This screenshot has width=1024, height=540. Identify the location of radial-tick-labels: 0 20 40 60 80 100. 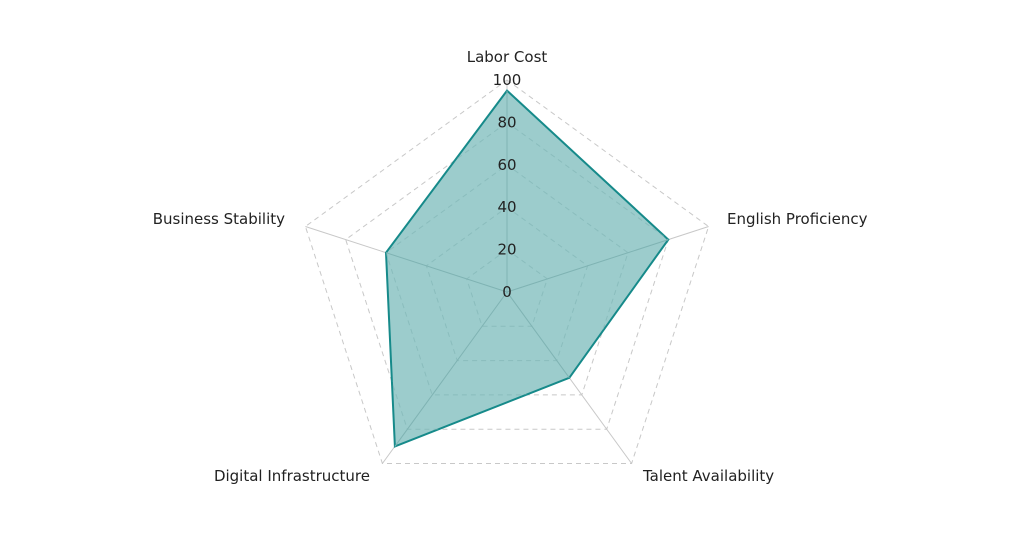
(507, 186).